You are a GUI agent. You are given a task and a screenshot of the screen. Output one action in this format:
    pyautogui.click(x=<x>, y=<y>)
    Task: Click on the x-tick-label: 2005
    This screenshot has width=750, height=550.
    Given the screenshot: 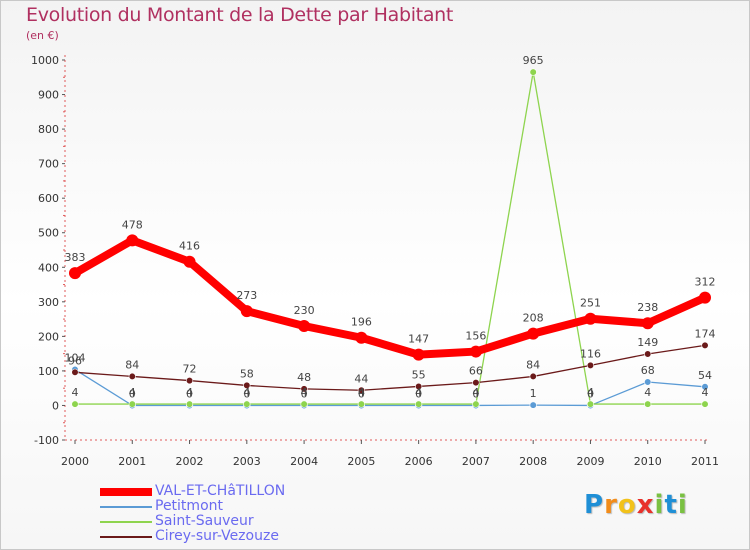 What is the action you would take?
    pyautogui.click(x=361, y=461)
    